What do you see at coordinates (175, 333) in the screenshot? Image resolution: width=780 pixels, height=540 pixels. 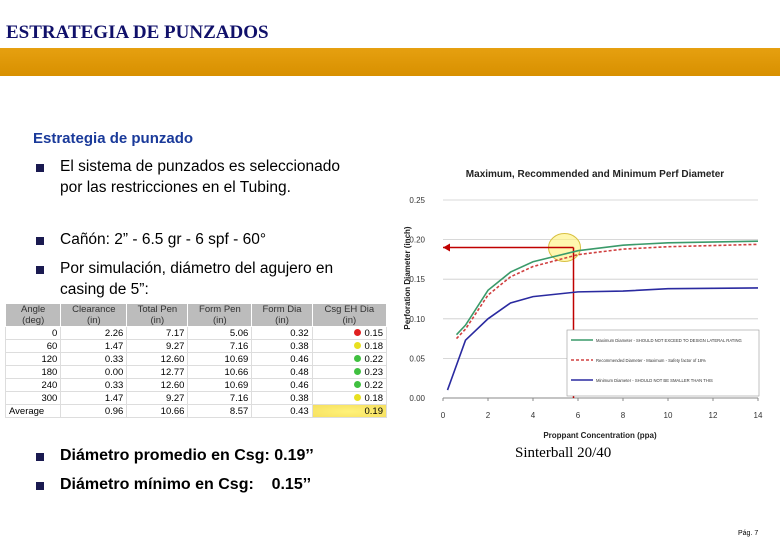 I see `cell-value: 7.17` at bounding box center [175, 333].